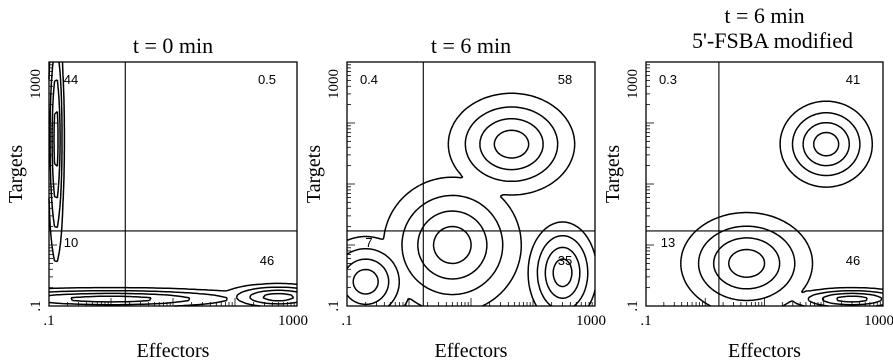  Describe the element at coordinates (71, 242) in the screenshot. I see `quadrant-lower-left-value: 10` at that location.